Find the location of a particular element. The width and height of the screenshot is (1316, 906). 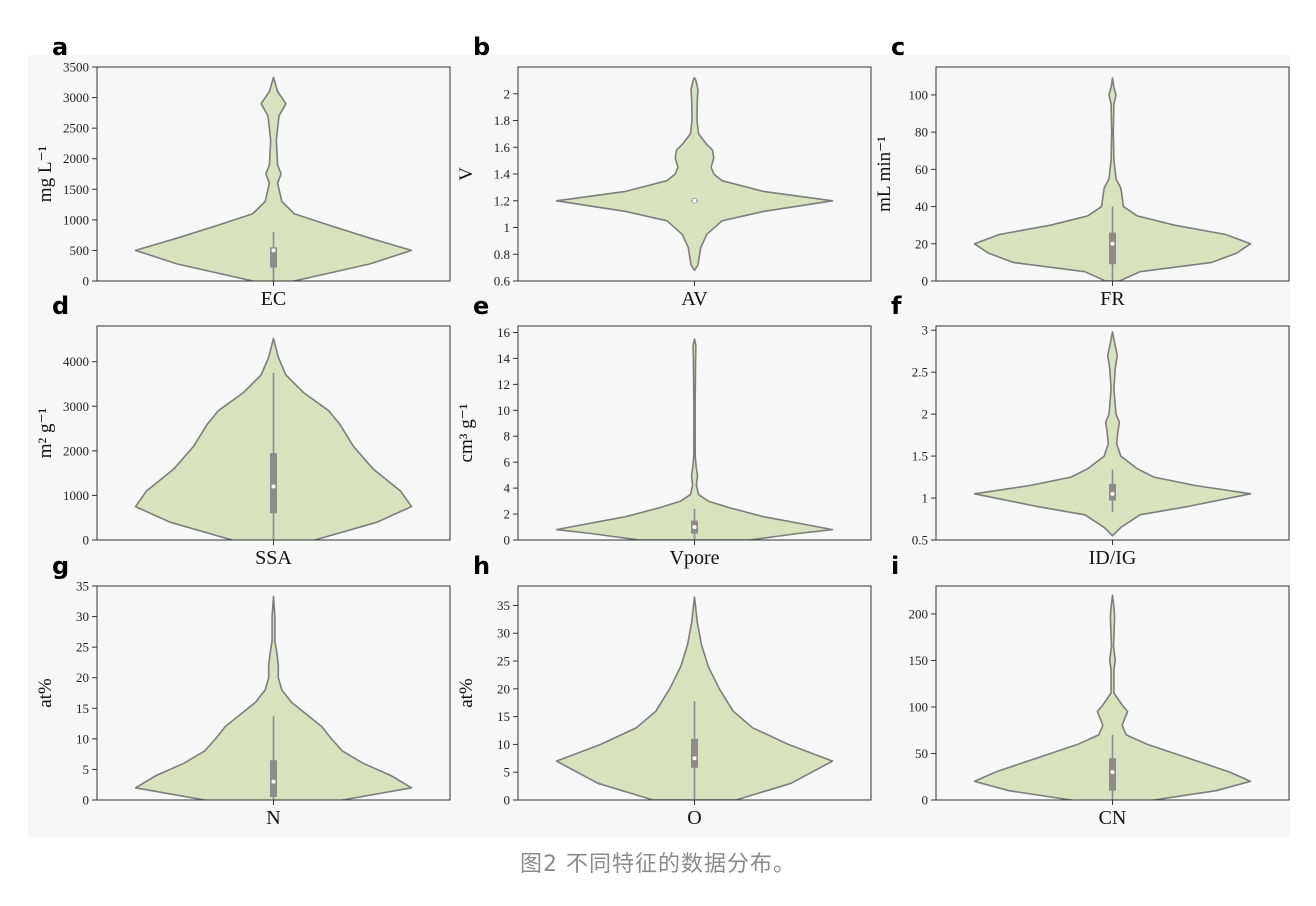

y-tick-label: 0.8 is located at coordinates (502, 254).